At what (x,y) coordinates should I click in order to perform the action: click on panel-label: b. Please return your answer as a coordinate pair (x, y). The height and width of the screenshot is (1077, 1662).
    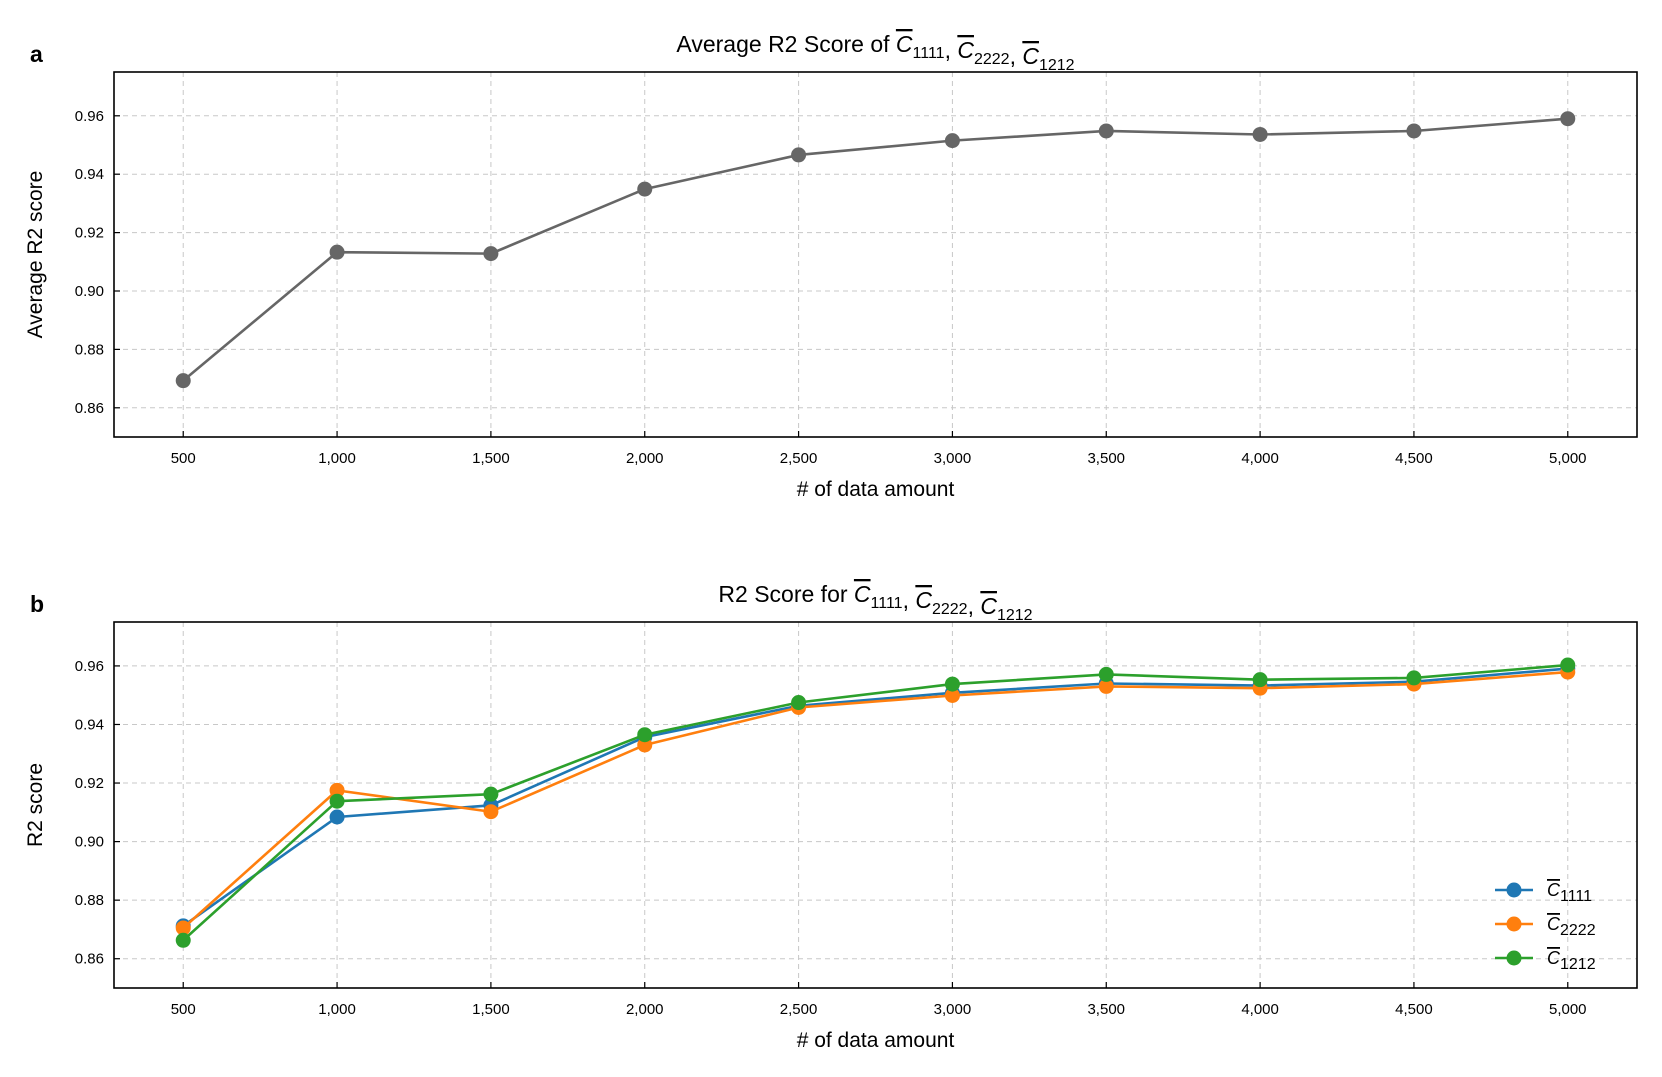
    Looking at the image, I should click on (37, 604).